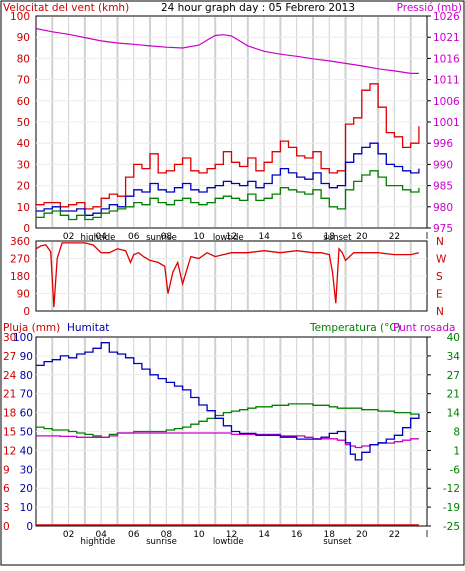 The width and height of the screenshot is (465, 571). What do you see at coordinates (26, 470) in the screenshot?
I see `humidity-y-tick-label: 30` at bounding box center [26, 470].